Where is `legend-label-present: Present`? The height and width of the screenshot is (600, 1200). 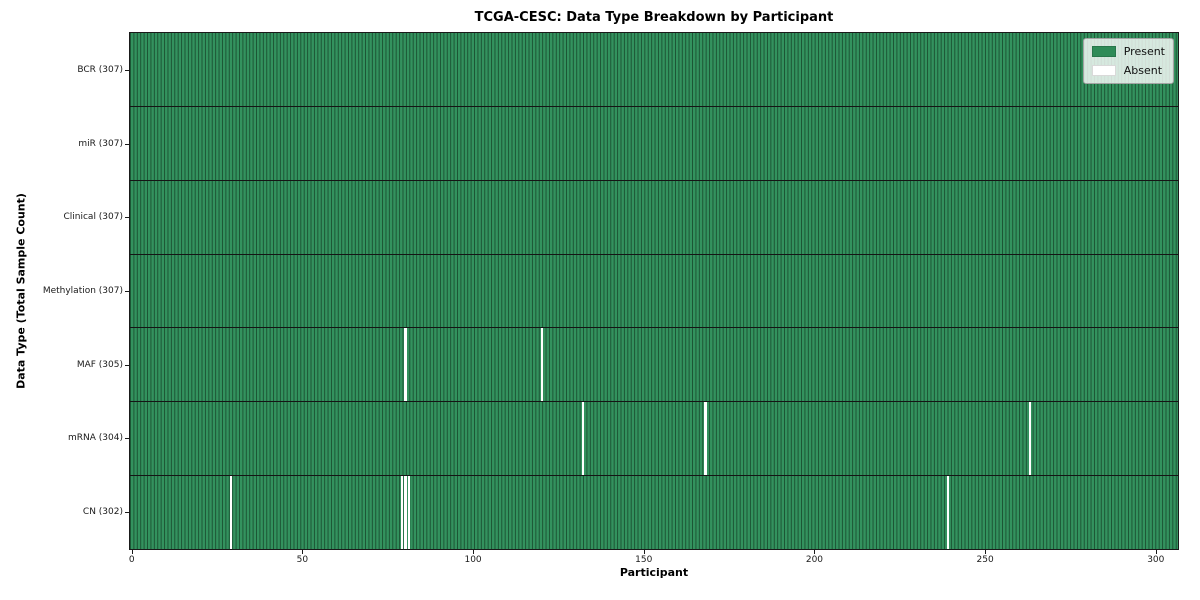 legend-label-present: Present is located at coordinates (1144, 51).